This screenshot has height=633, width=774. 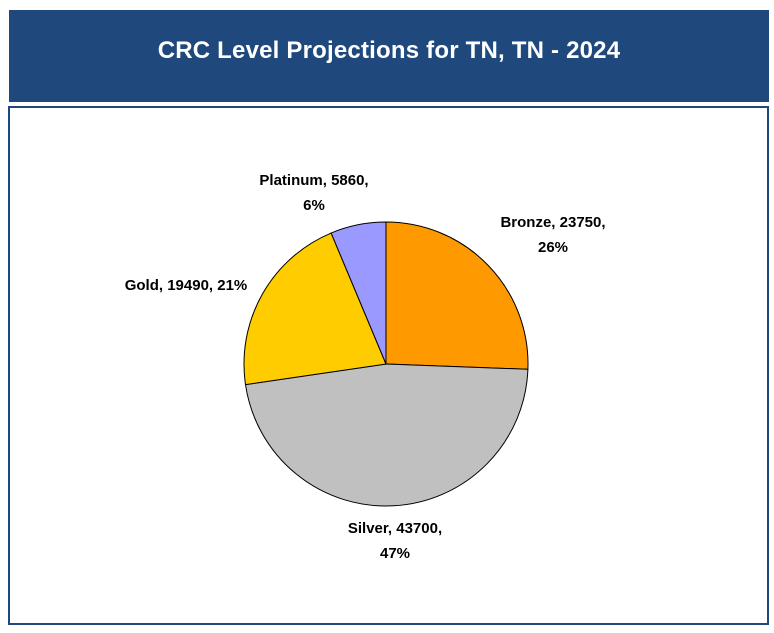 I want to click on data-label-bronze: Bronze, 23750, 26%, so click(x=552, y=235).